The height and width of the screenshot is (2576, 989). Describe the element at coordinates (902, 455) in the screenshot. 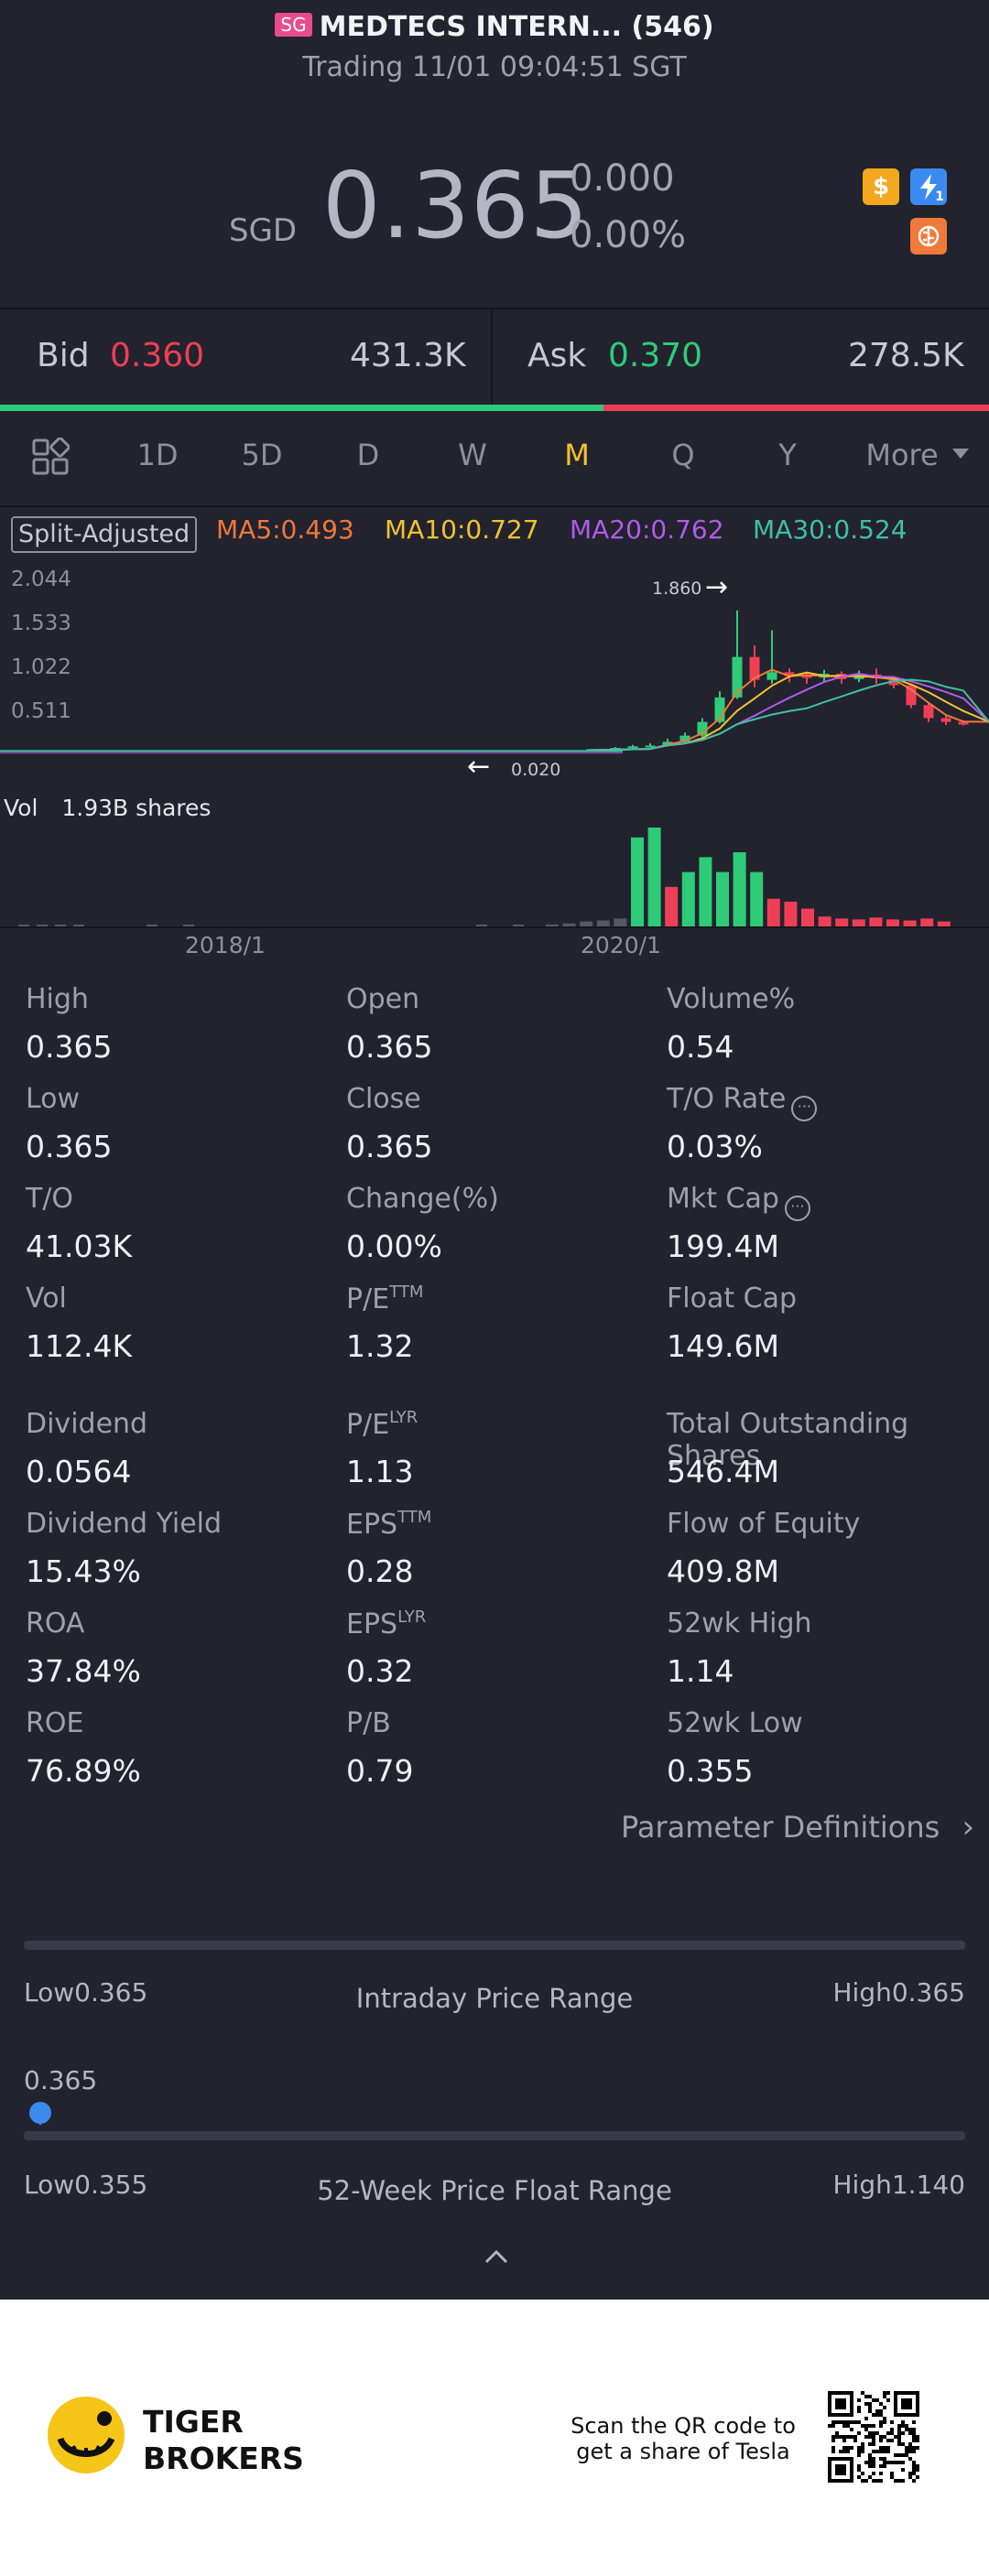

I see `tab-more: More` at that location.